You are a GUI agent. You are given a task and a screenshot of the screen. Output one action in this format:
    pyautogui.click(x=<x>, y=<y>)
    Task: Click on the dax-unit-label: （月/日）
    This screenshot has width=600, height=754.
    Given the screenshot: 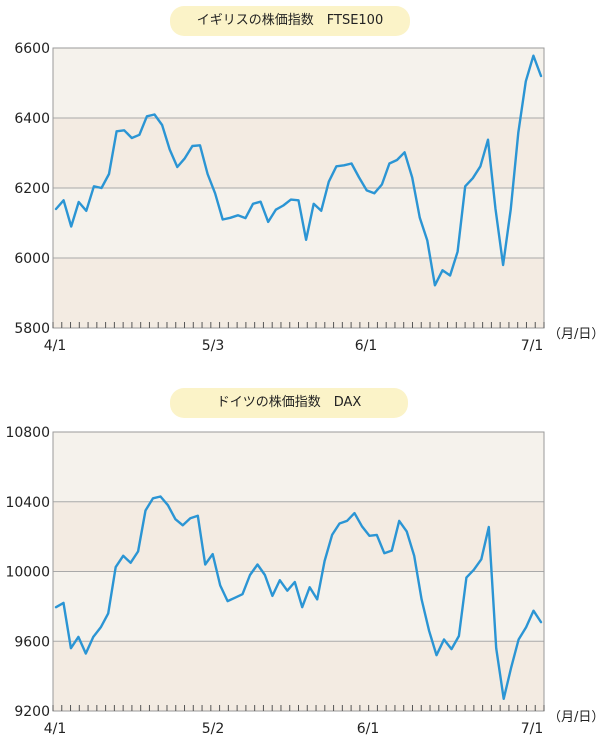 What is the action you would take?
    pyautogui.click(x=574, y=717)
    